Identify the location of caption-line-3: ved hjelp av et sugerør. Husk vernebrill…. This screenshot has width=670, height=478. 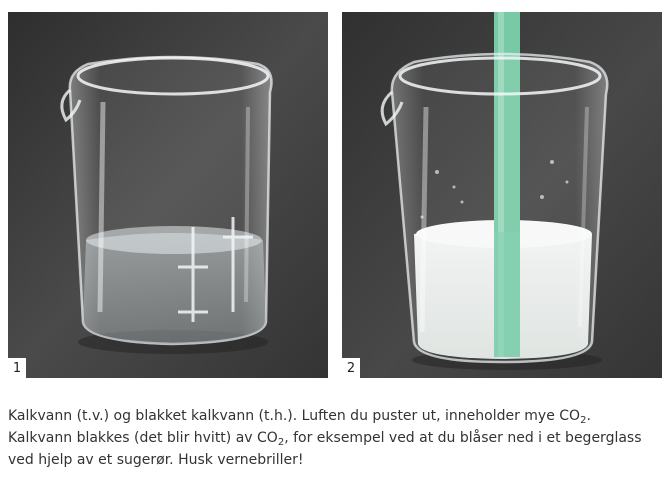
(156, 460).